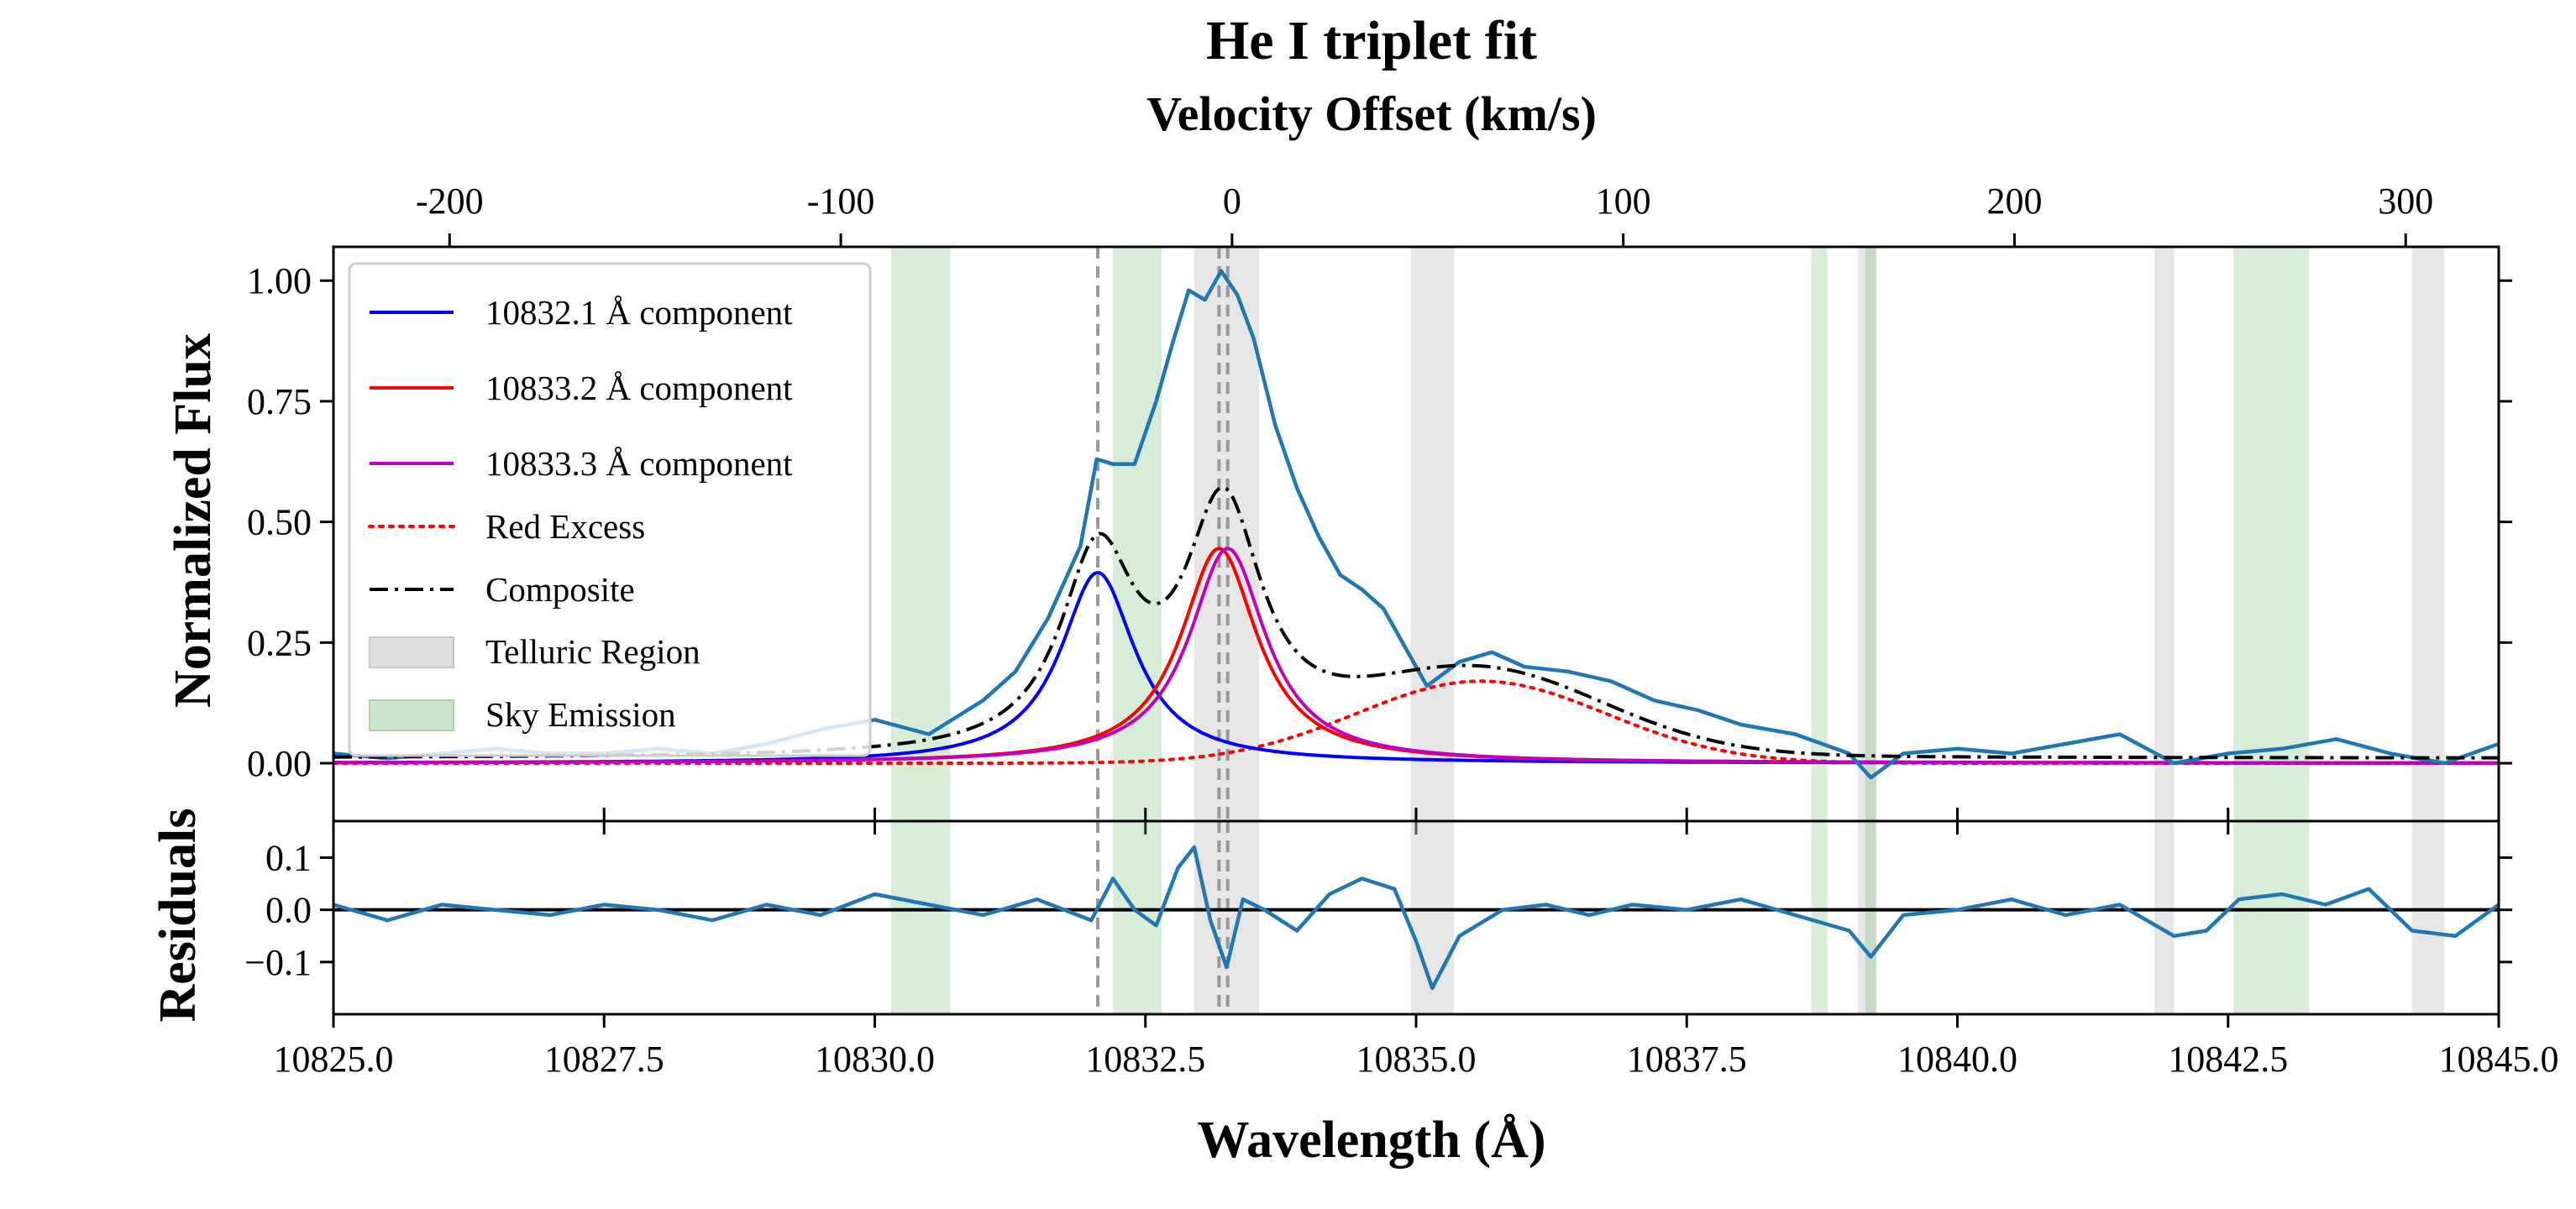 The width and height of the screenshot is (2576, 1209). What do you see at coordinates (279, 522) in the screenshot?
I see `y-tick-label: 0.50` at bounding box center [279, 522].